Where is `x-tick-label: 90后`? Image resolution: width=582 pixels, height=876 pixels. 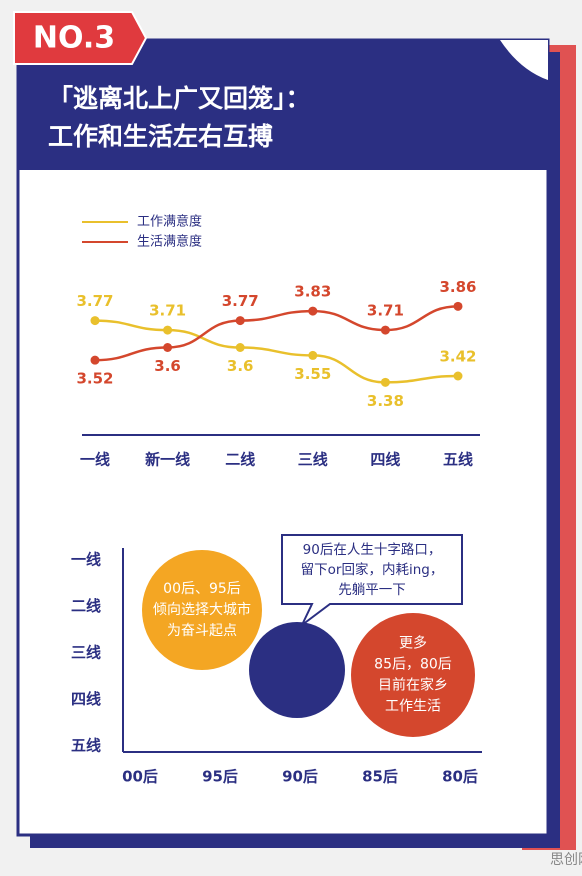 x-tick-label: 90后 is located at coordinates (300, 777).